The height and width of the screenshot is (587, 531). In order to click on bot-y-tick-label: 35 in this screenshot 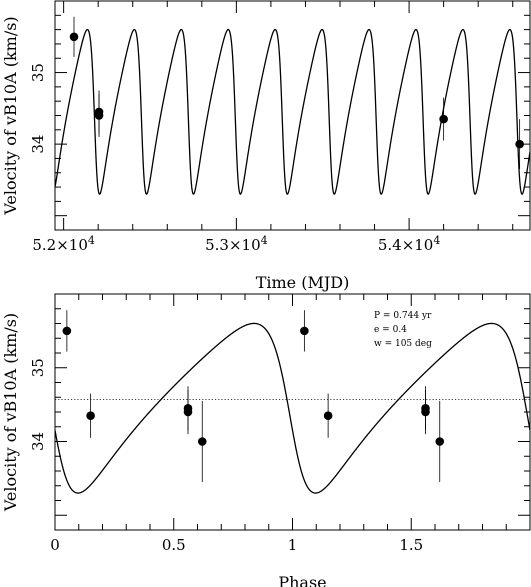, I will do `click(38, 367)`.